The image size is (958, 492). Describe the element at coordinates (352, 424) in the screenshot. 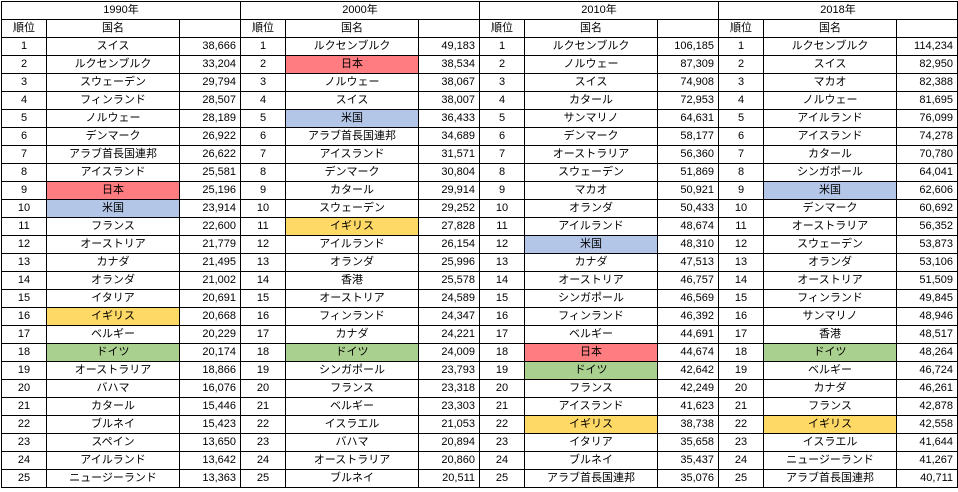

I see `country-cell: イスラエル` at that location.